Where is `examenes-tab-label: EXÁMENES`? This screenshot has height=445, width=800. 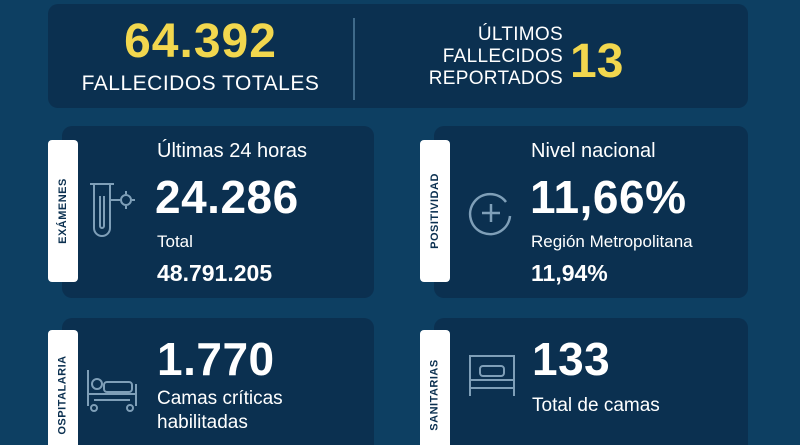 examenes-tab-label: EXÁMENES is located at coordinates (63, 211).